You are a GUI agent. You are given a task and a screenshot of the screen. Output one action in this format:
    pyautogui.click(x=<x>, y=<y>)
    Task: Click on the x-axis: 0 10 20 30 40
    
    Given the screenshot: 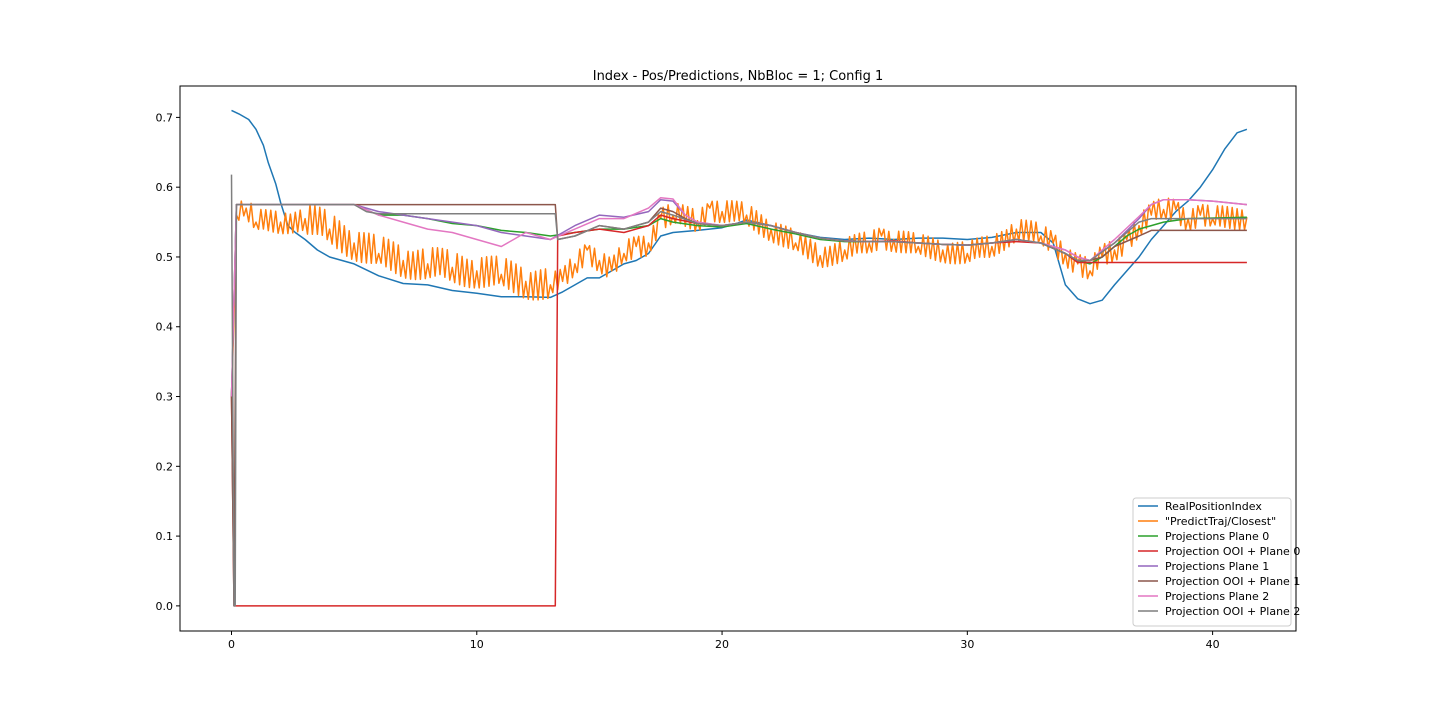 What is the action you would take?
    pyautogui.click(x=724, y=641)
    